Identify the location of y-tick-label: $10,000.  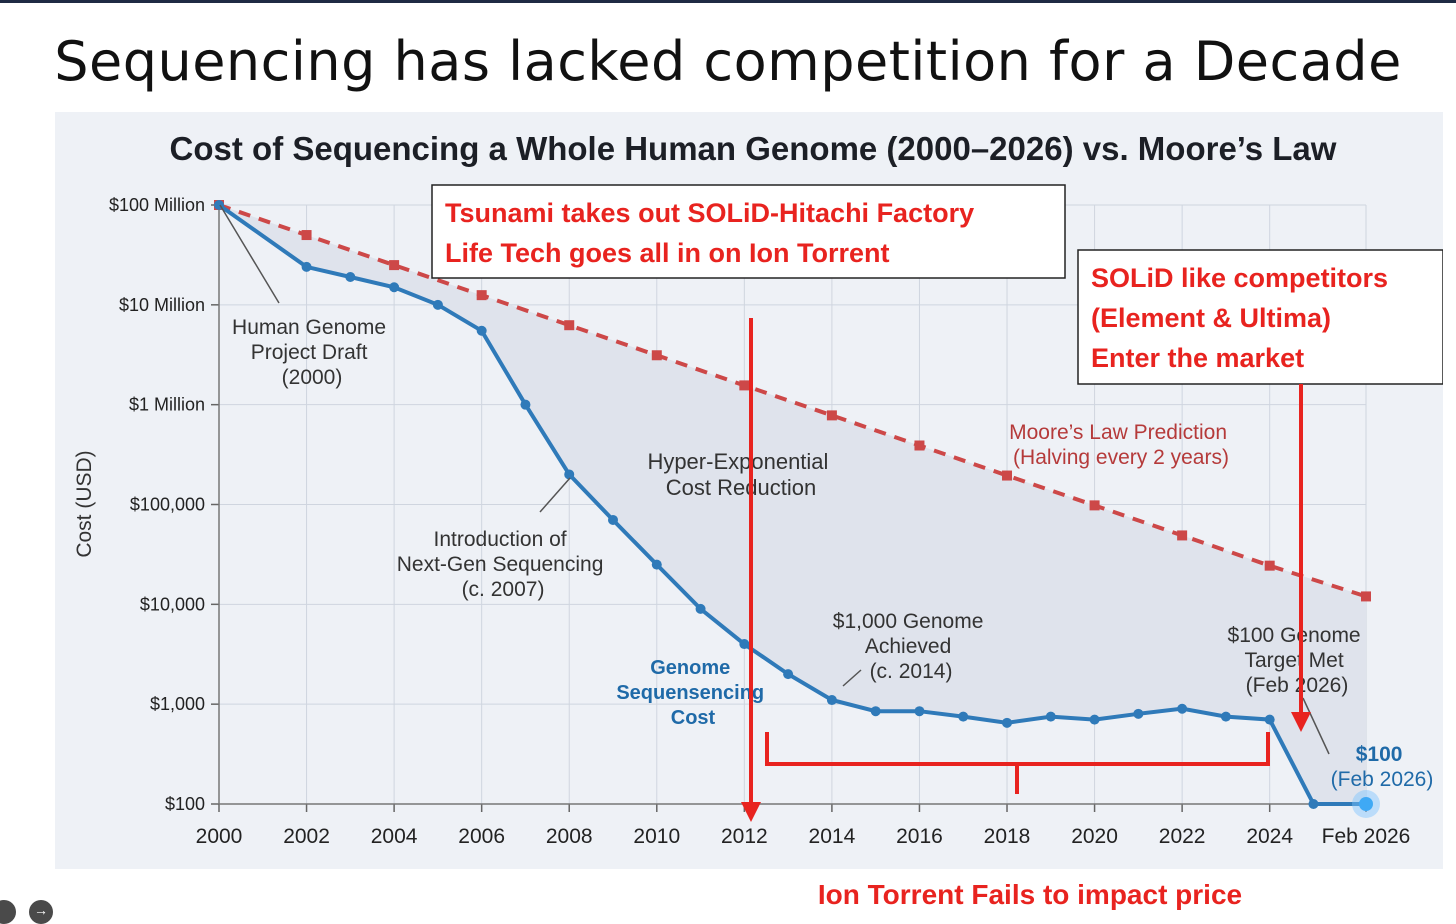
(172, 604).